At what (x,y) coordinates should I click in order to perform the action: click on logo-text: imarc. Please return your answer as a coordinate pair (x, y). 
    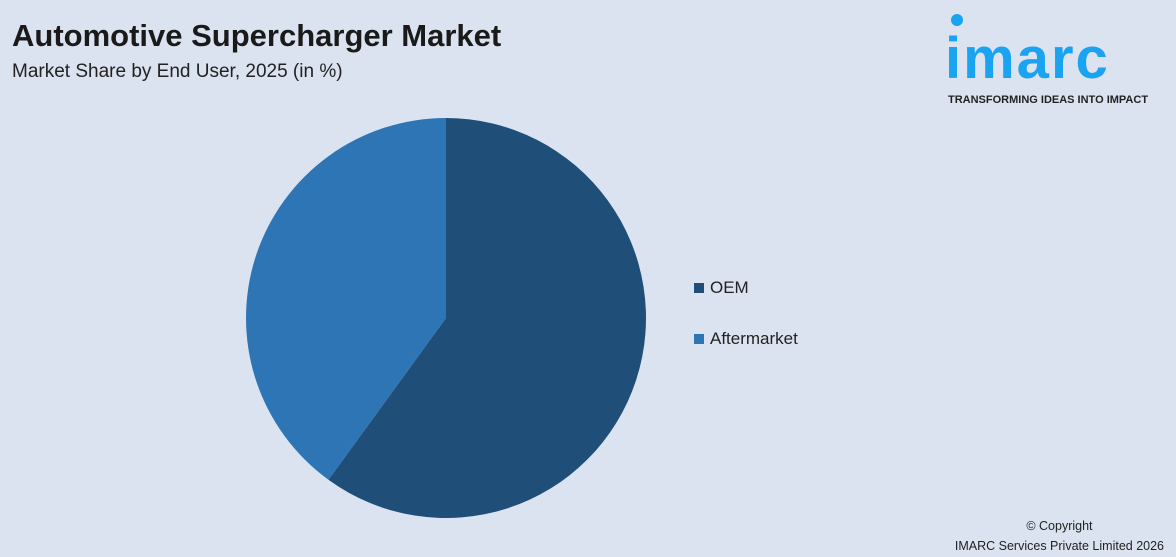
    Looking at the image, I should click on (1027, 58).